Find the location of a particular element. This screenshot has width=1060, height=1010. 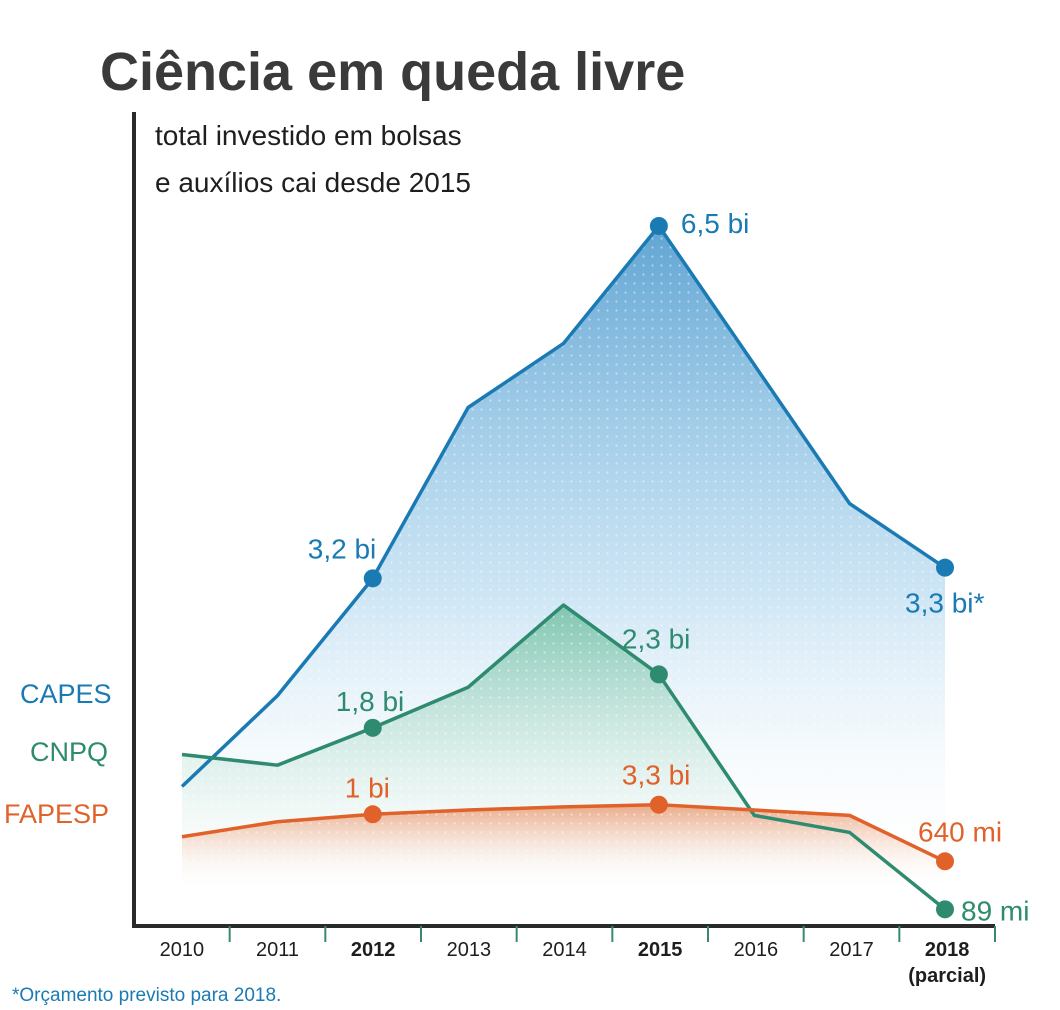

legend: CAPES CNPQ FAPESP is located at coordinates (58, 754).